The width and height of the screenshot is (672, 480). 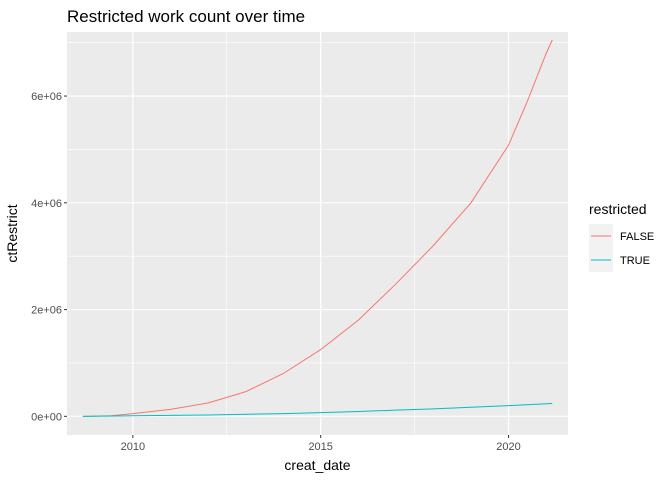 What do you see at coordinates (46, 417) in the screenshot?
I see `y-tick-label: 0e+00` at bounding box center [46, 417].